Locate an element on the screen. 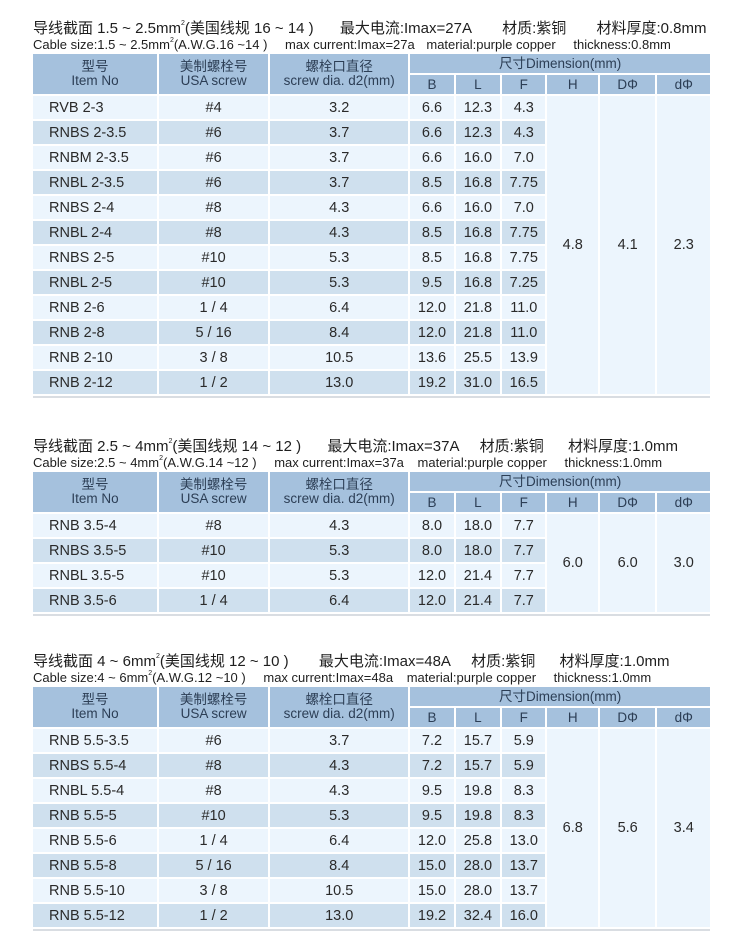 The width and height of the screenshot is (750, 947). header-col-4: DΦ is located at coordinates (627, 717).